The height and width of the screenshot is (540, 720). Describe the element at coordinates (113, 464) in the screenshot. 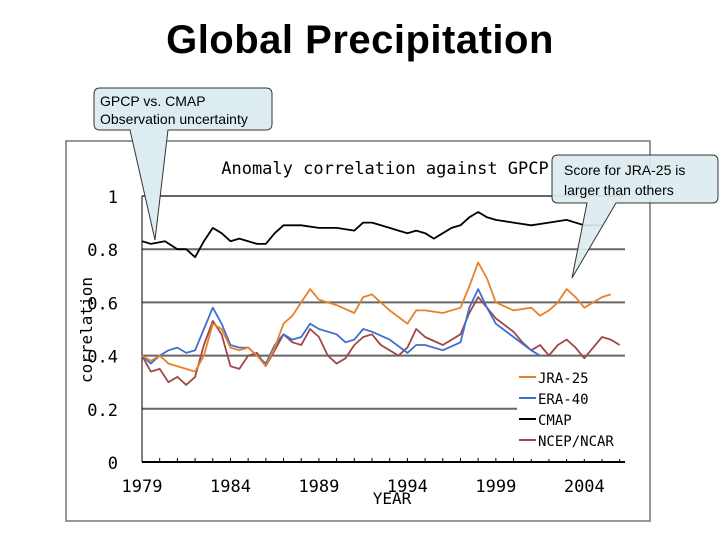

I see `y-tick-label: 0` at that location.